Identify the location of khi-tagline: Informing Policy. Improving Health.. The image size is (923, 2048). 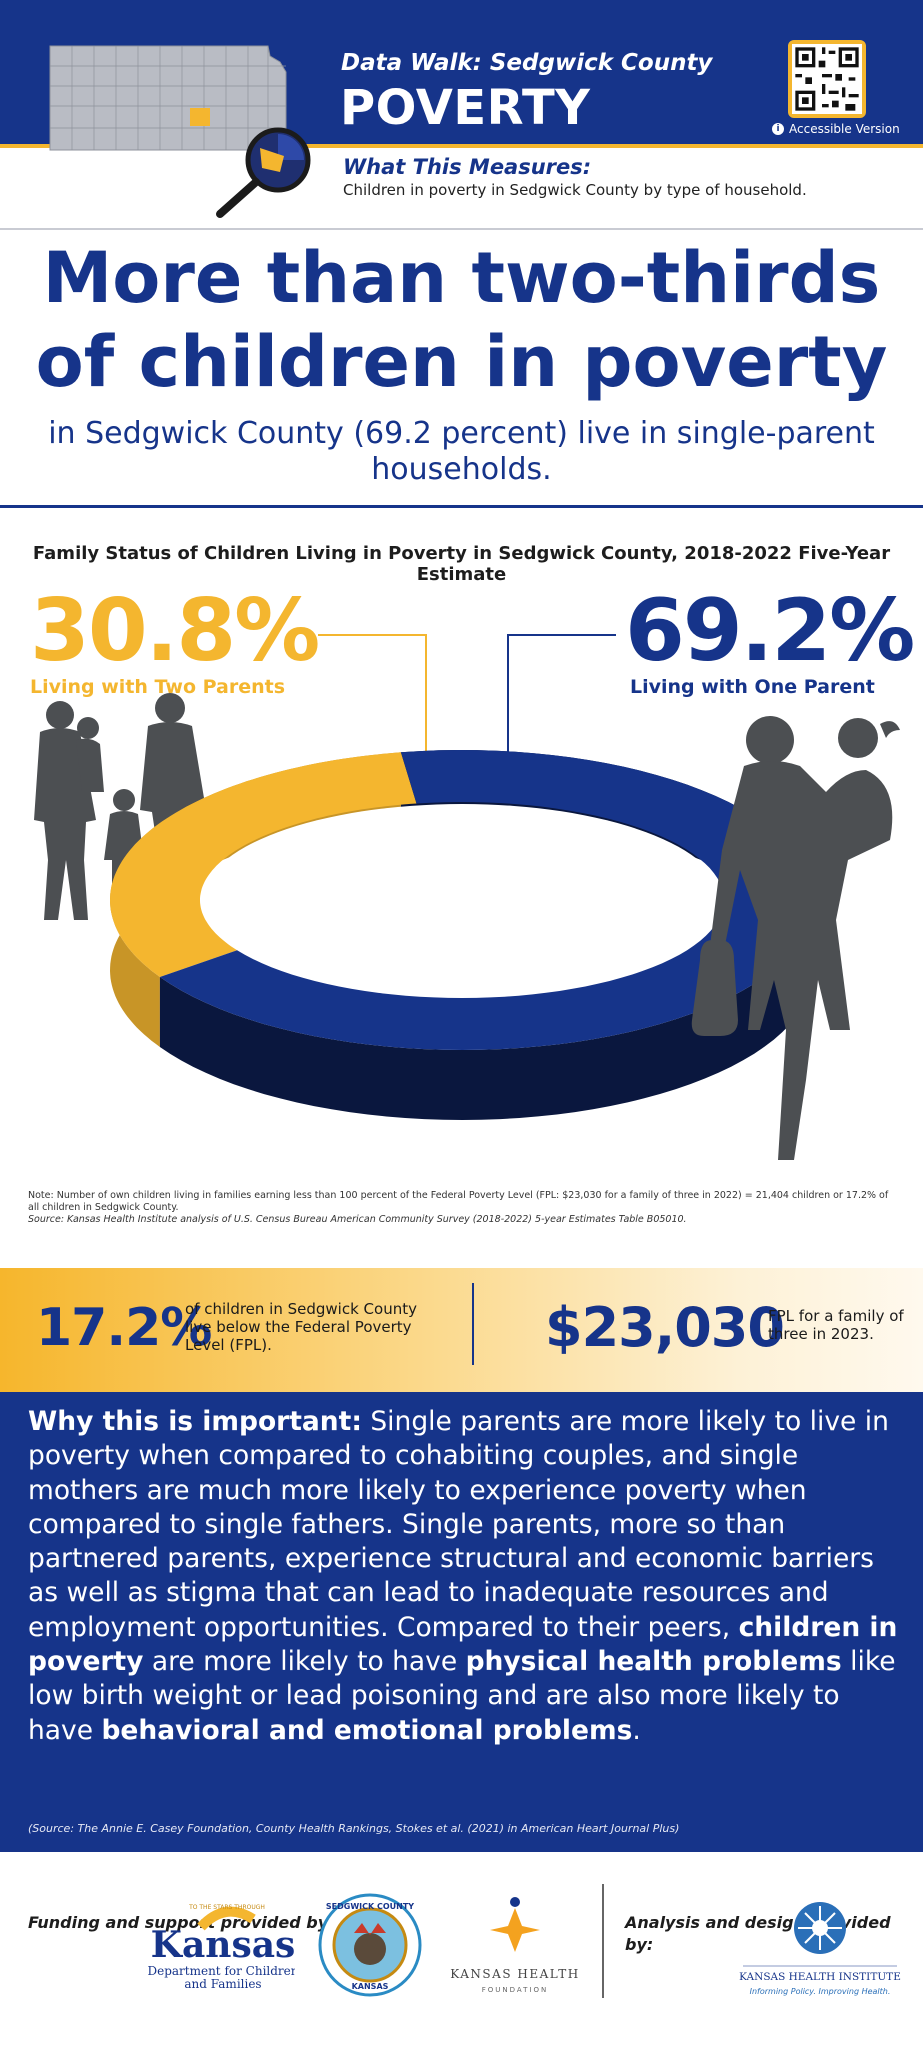
(820, 1991).